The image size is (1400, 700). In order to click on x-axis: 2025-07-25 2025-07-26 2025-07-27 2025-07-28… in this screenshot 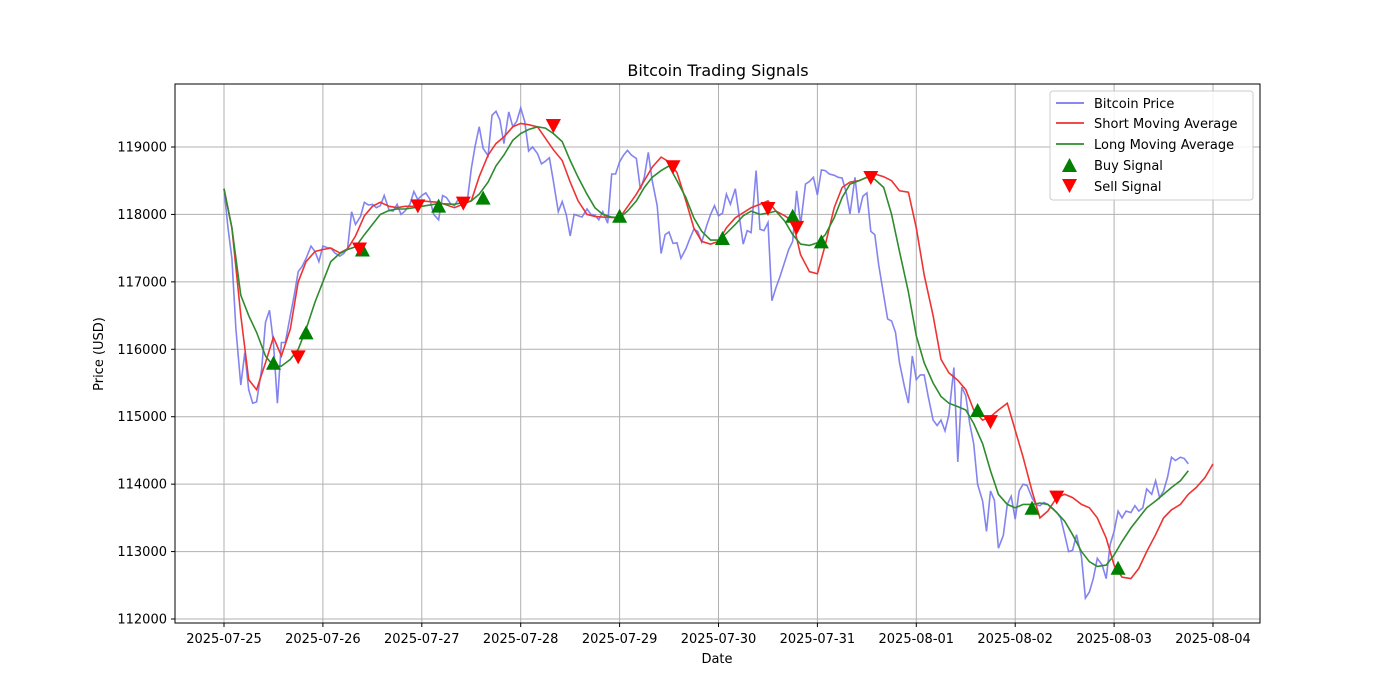, I will do `click(718, 635)`.